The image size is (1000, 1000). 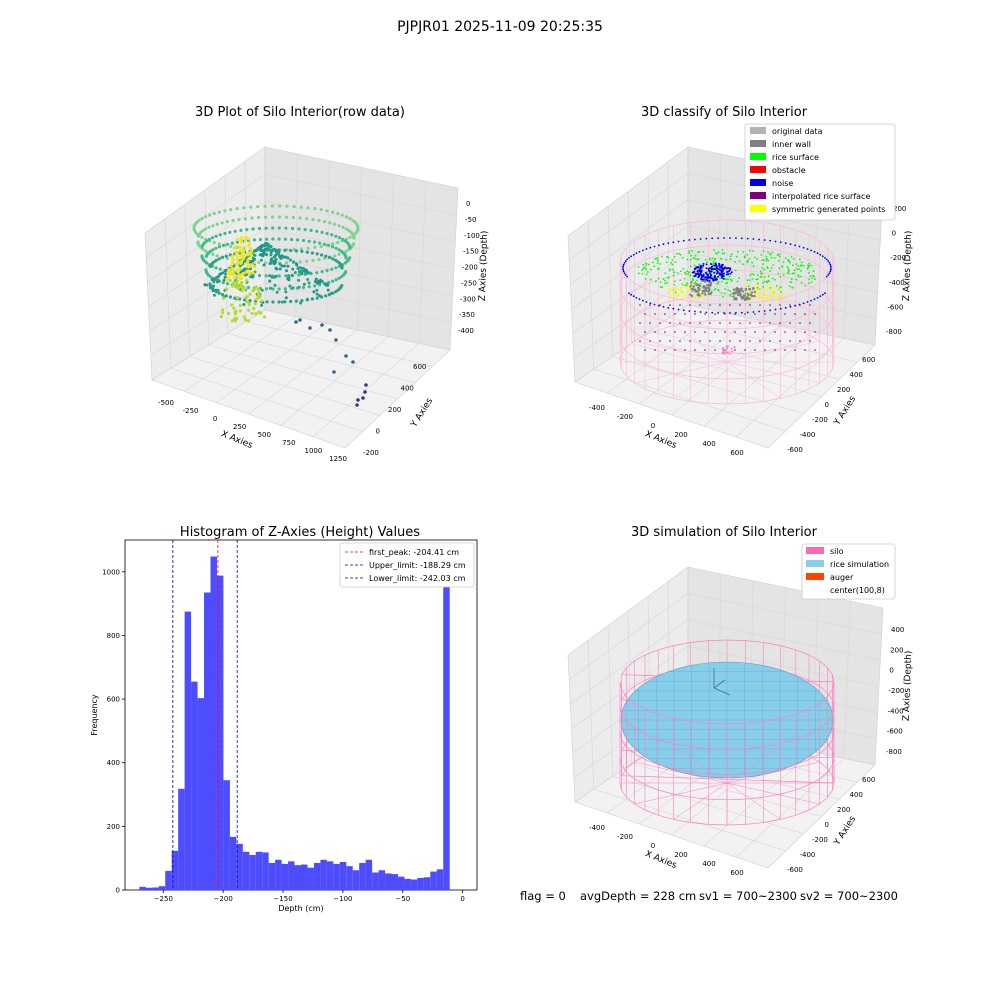 What do you see at coordinates (163, 899) in the screenshot?
I see `x-tick-label: −250` at bounding box center [163, 899].